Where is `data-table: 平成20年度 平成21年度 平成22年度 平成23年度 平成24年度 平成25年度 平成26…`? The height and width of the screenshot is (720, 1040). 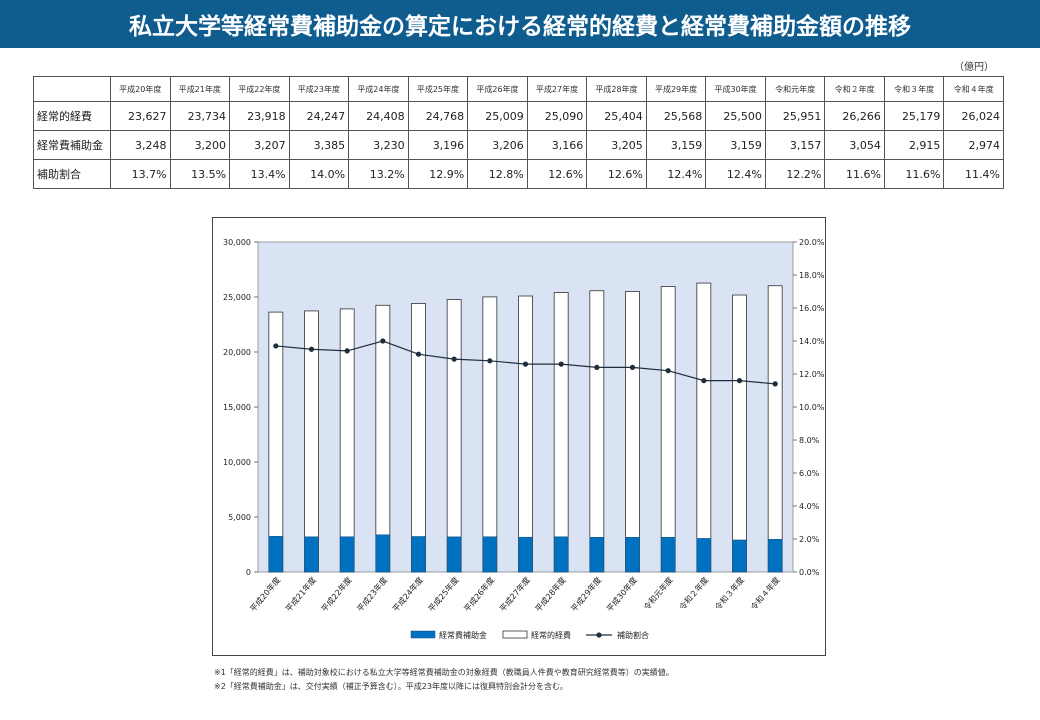 data-table: 平成20年度 平成21年度 平成22年度 平成23年度 平成24年度 平成25年度 平成26… is located at coordinates (518, 132).